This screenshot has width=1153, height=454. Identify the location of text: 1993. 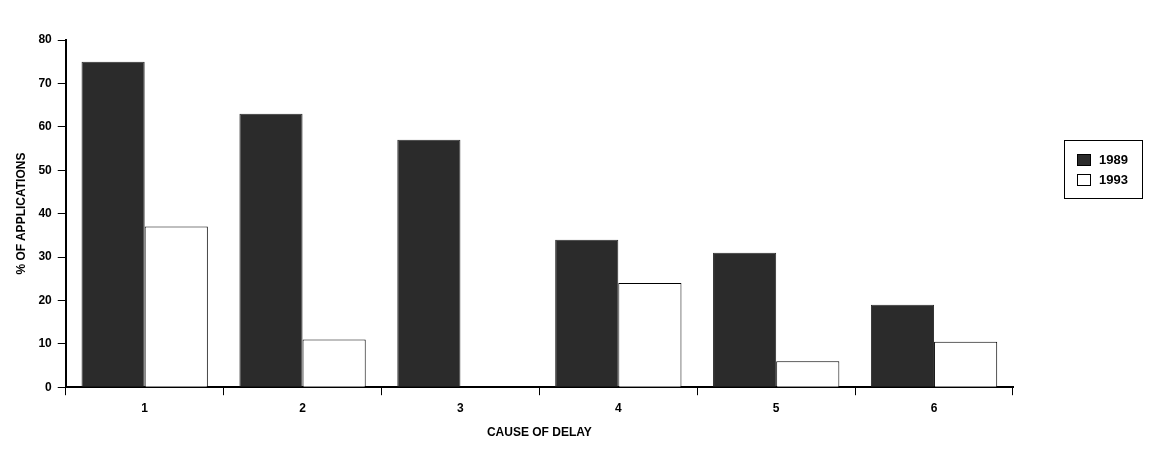
(1113, 179).